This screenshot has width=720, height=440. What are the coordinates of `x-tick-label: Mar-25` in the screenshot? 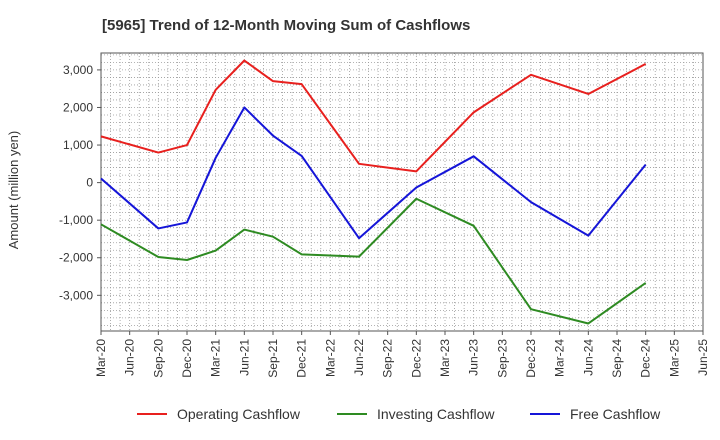 It's located at (674, 358).